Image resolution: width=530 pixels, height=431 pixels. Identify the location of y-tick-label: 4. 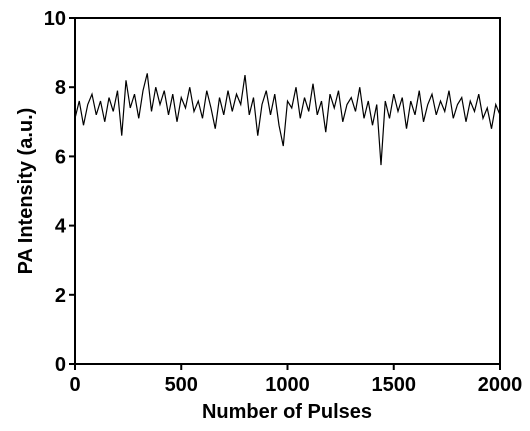
(61, 227).